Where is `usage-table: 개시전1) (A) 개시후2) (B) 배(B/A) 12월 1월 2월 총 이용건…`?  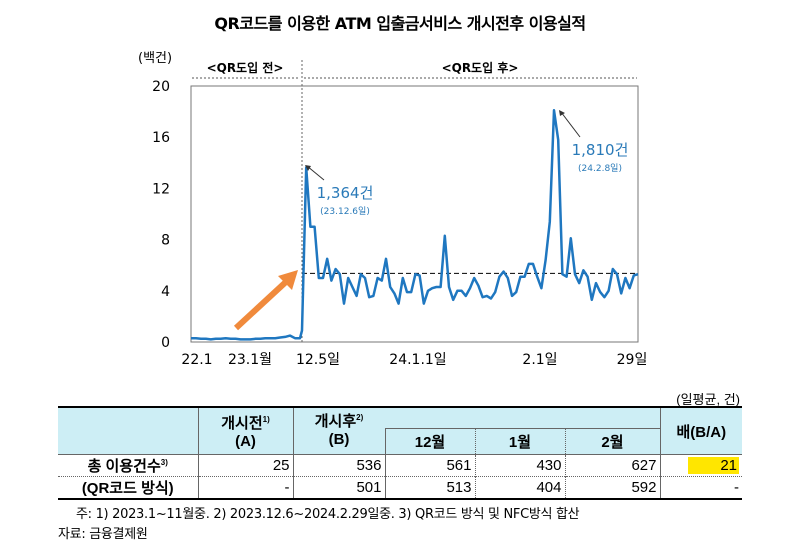
usage-table: 개시전1) (A) 개시후2) (B) 배(B/A) 12월 1월 2월 총 이용건… is located at coordinates (400, 453).